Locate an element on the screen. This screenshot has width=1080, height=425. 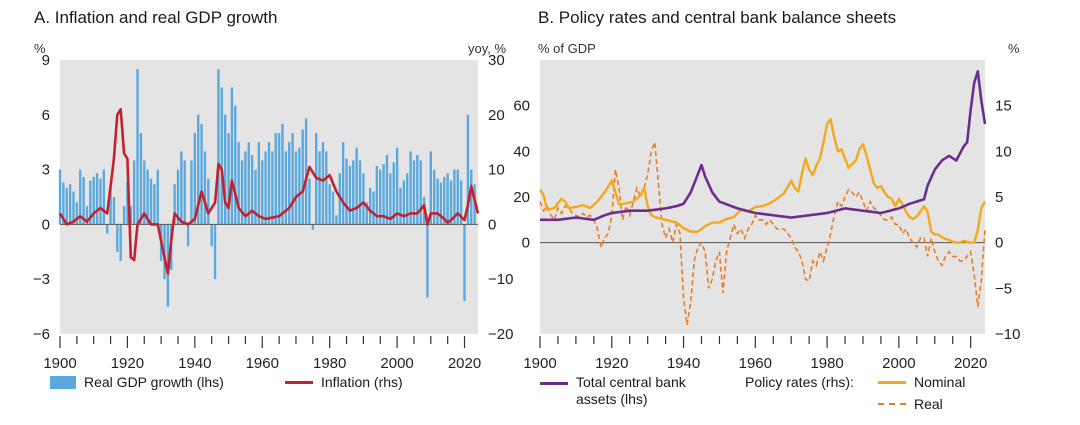
legend-policy-prefix-label: Policy rates (rhs): is located at coordinates (799, 382).